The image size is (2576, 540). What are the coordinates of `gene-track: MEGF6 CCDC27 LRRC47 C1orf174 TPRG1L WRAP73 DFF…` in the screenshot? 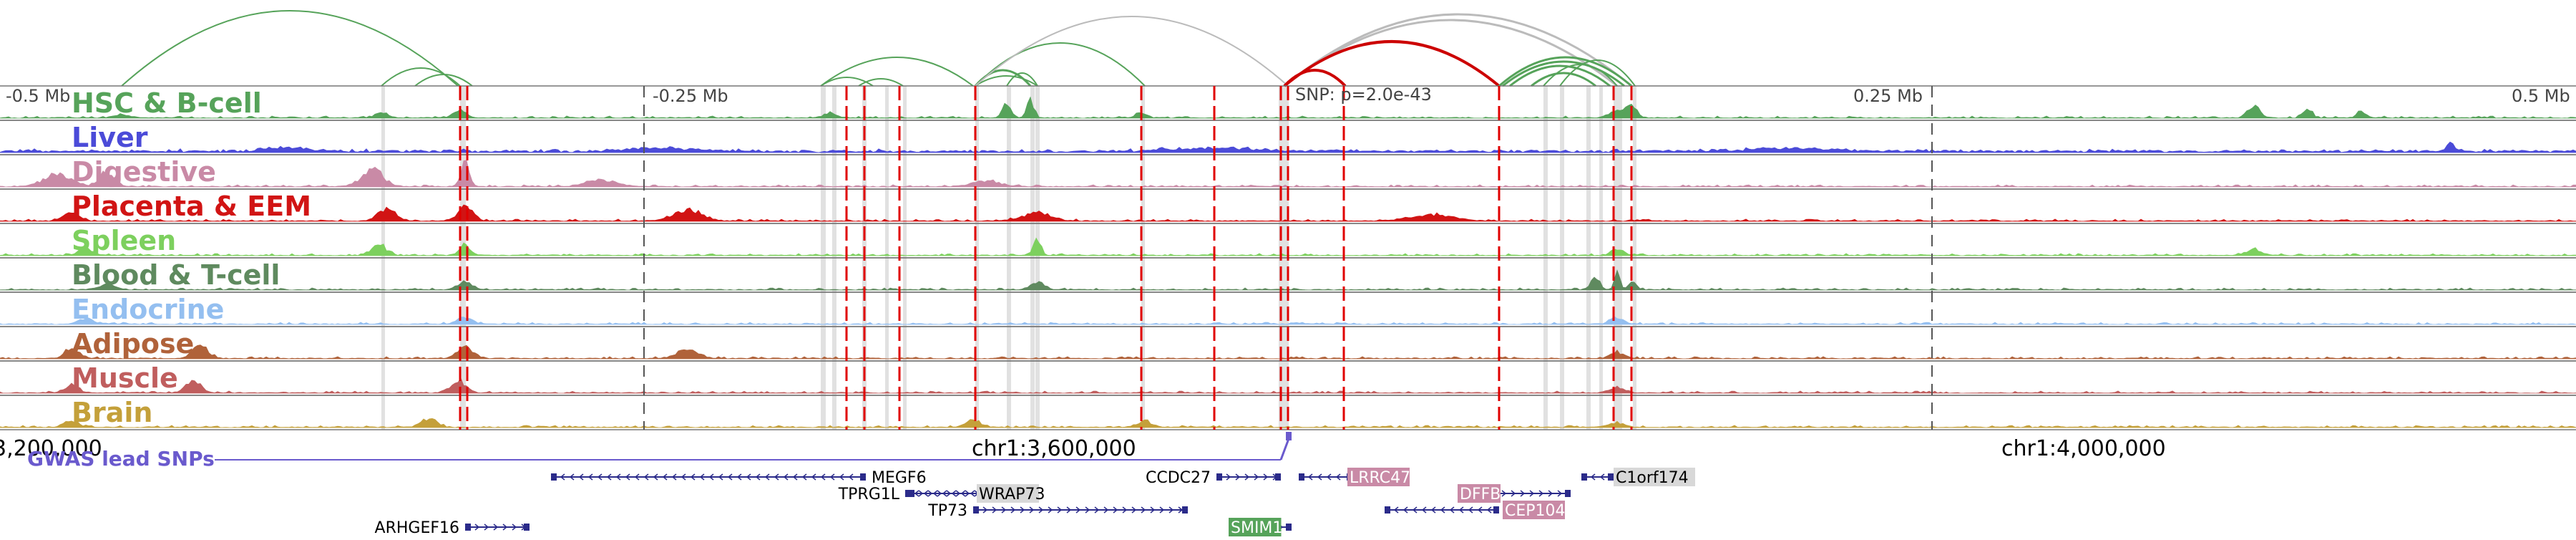 It's located at (1035, 502).